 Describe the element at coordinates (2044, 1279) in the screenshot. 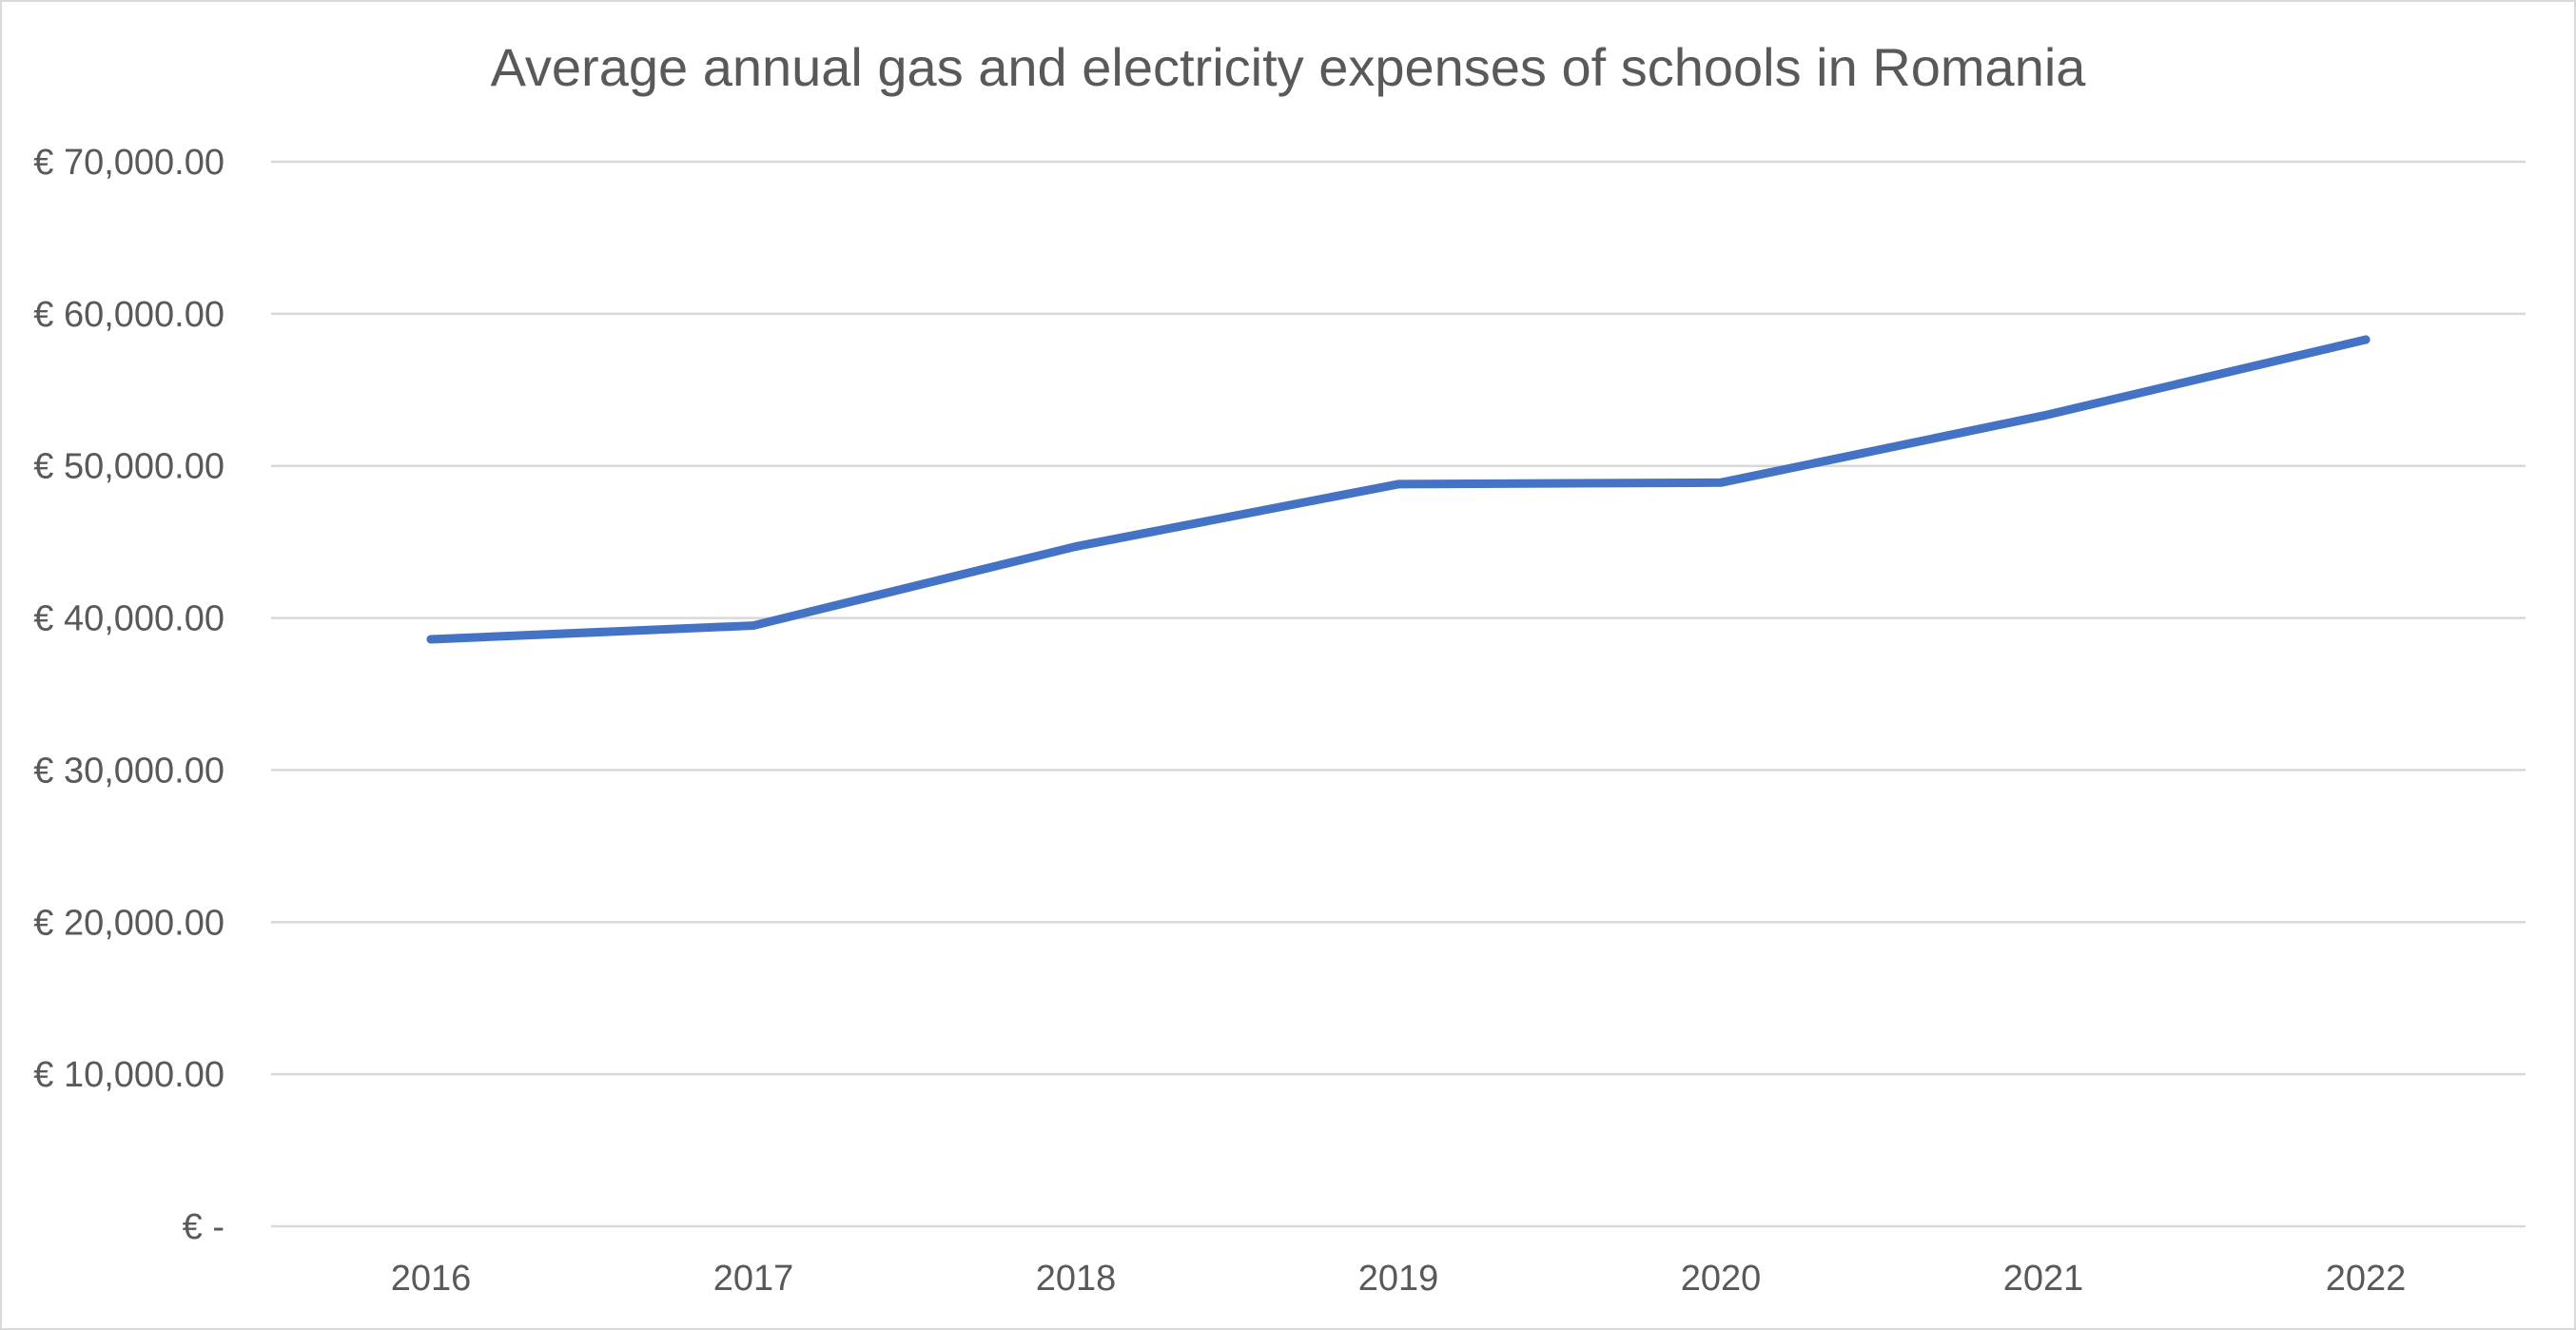

I see `x-tick-label: 2021` at that location.